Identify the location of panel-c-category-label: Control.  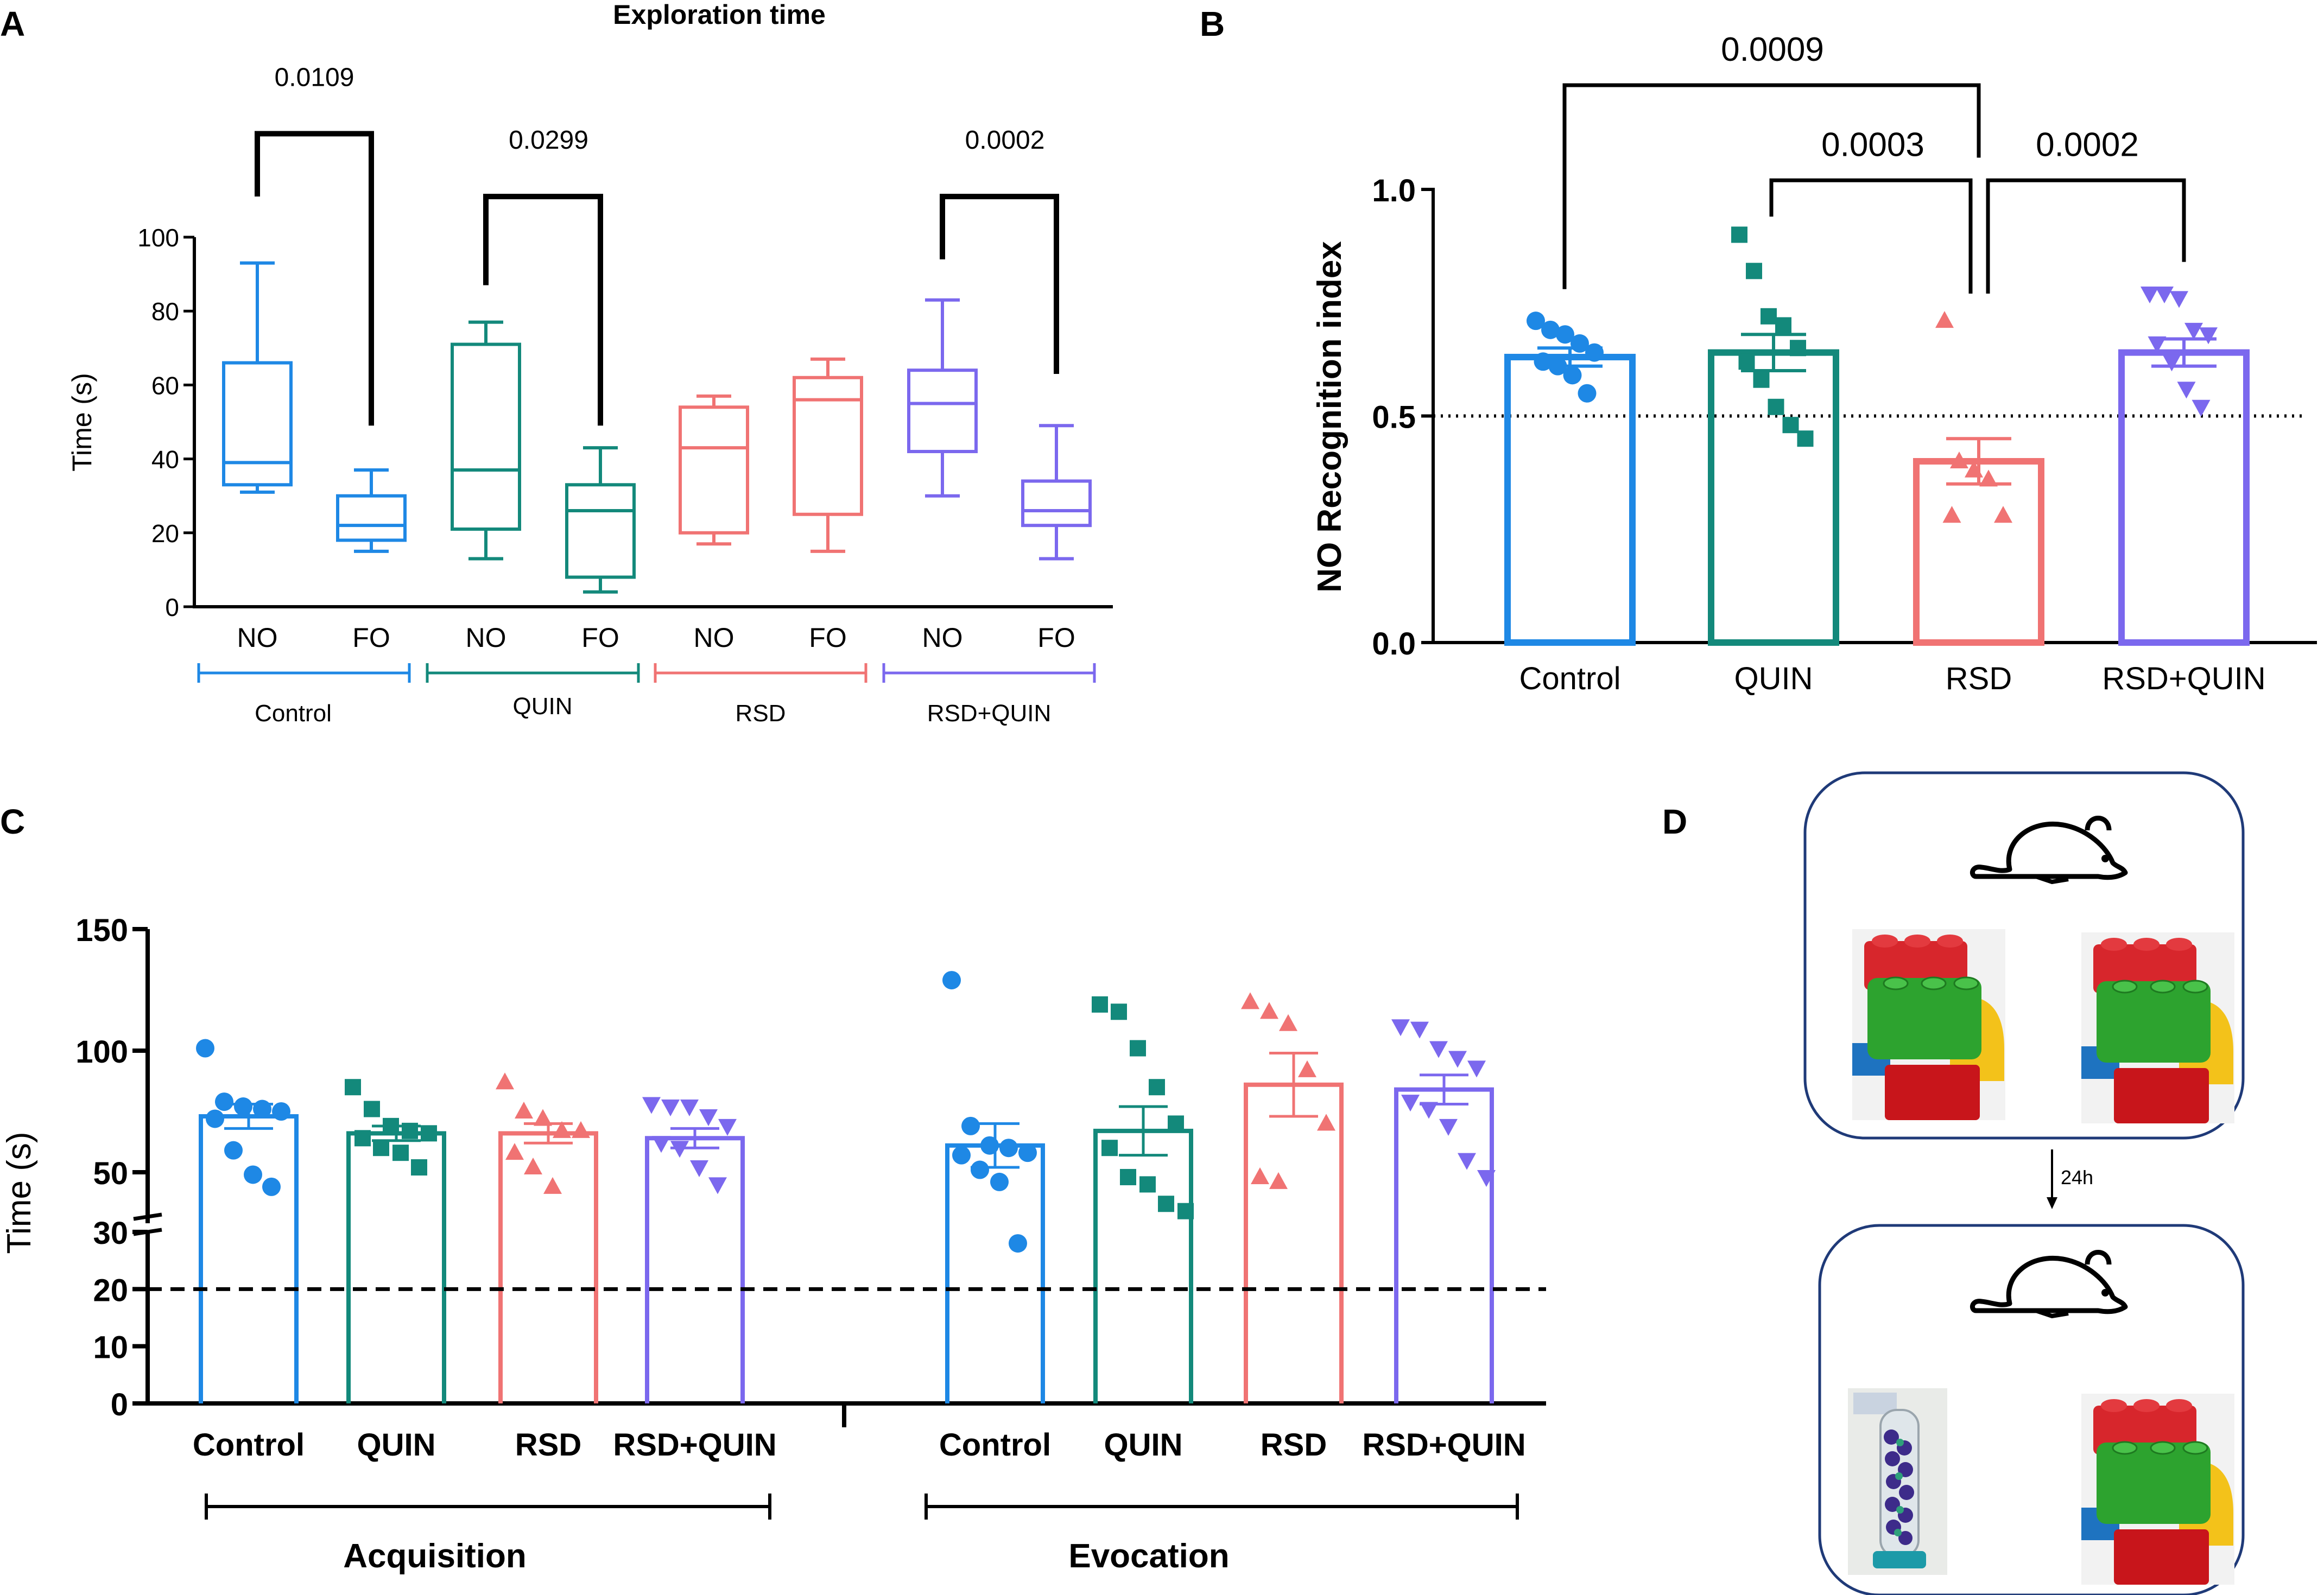
(249, 1445).